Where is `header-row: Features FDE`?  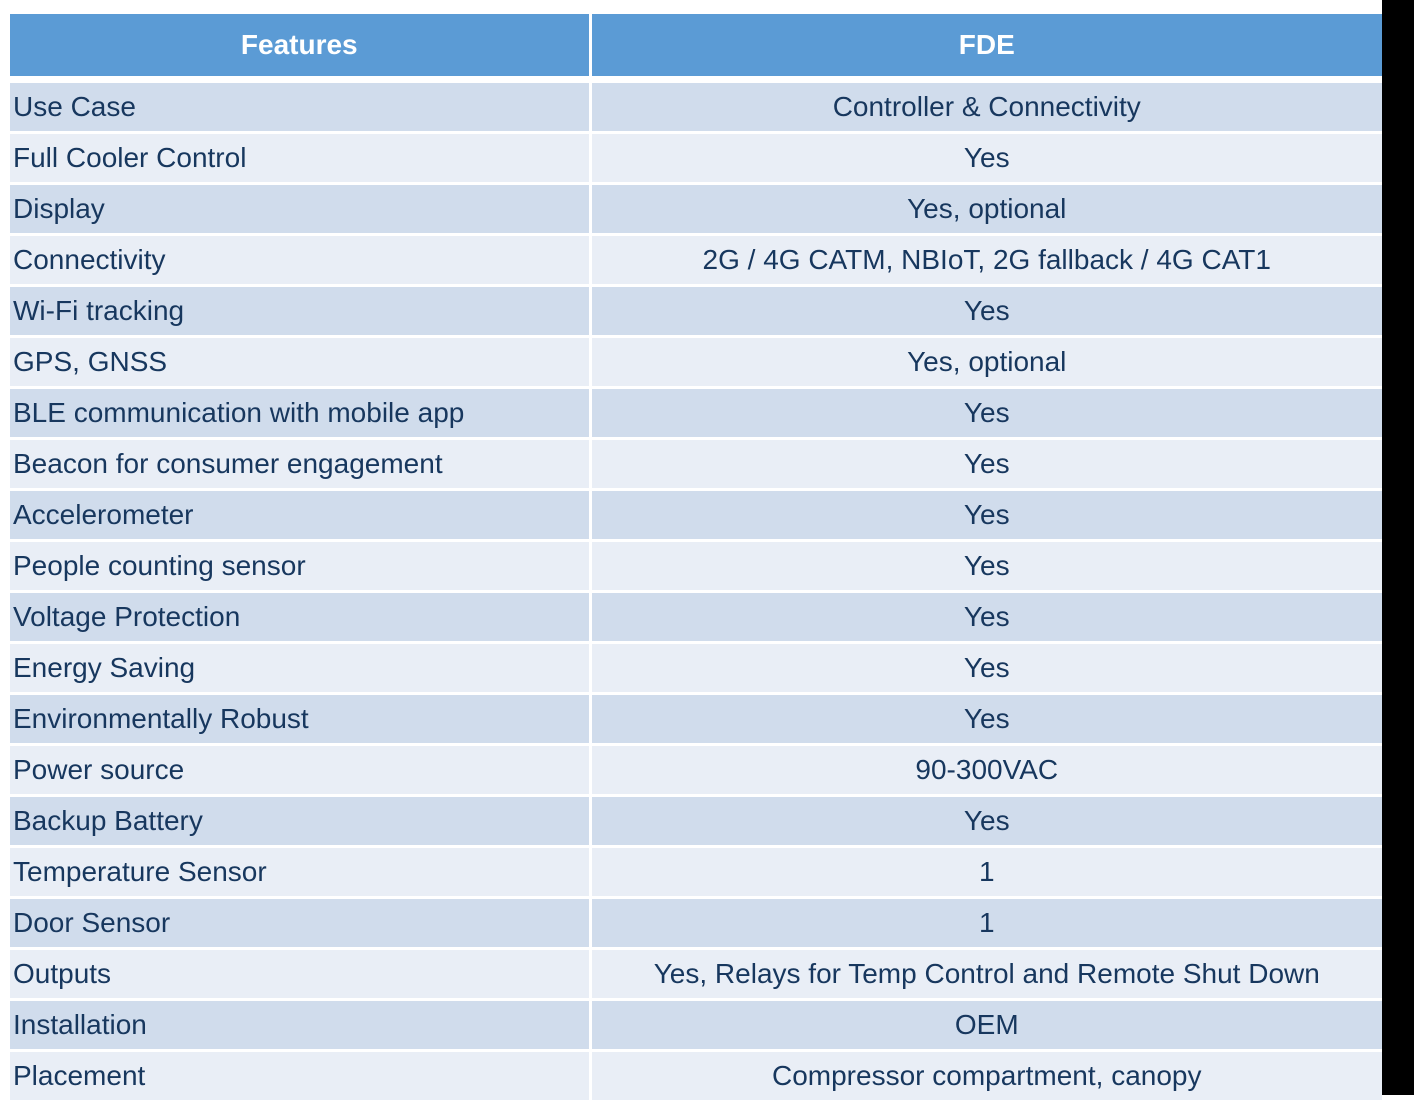 header-row: Features FDE is located at coordinates (696, 48).